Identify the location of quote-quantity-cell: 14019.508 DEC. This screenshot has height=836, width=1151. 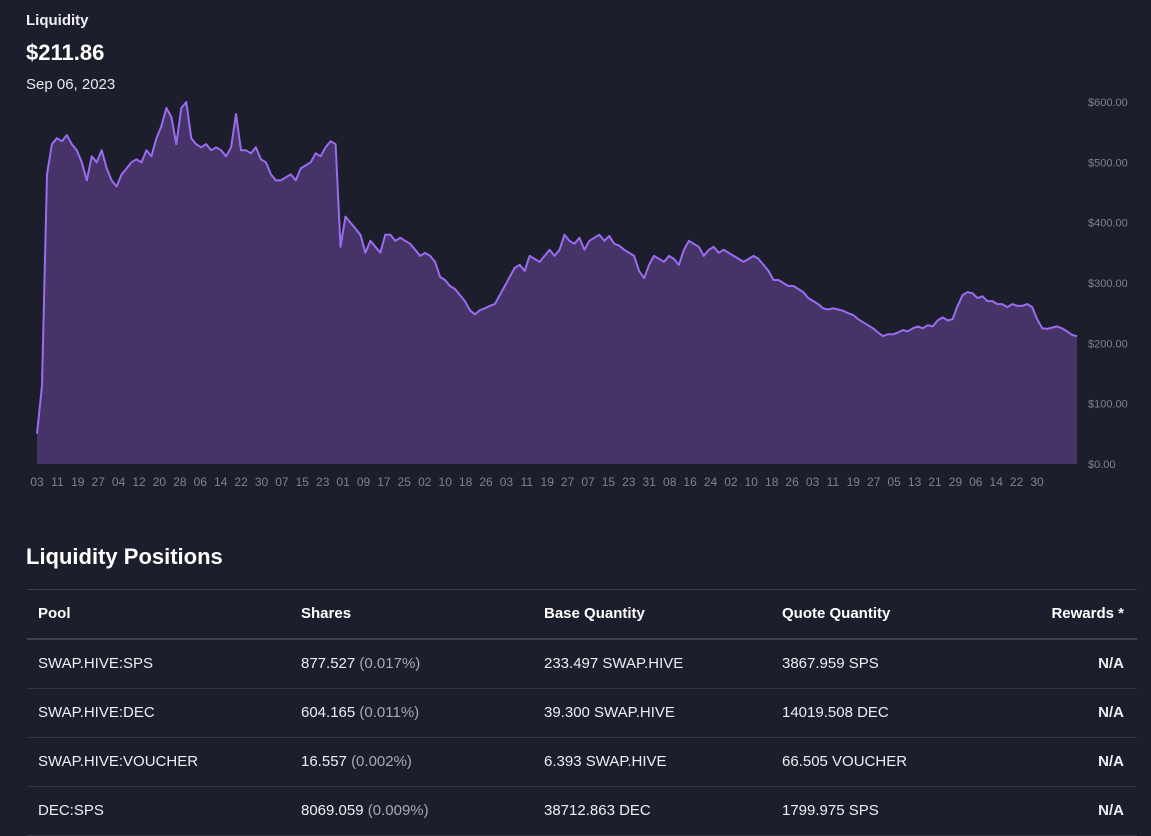
(835, 712).